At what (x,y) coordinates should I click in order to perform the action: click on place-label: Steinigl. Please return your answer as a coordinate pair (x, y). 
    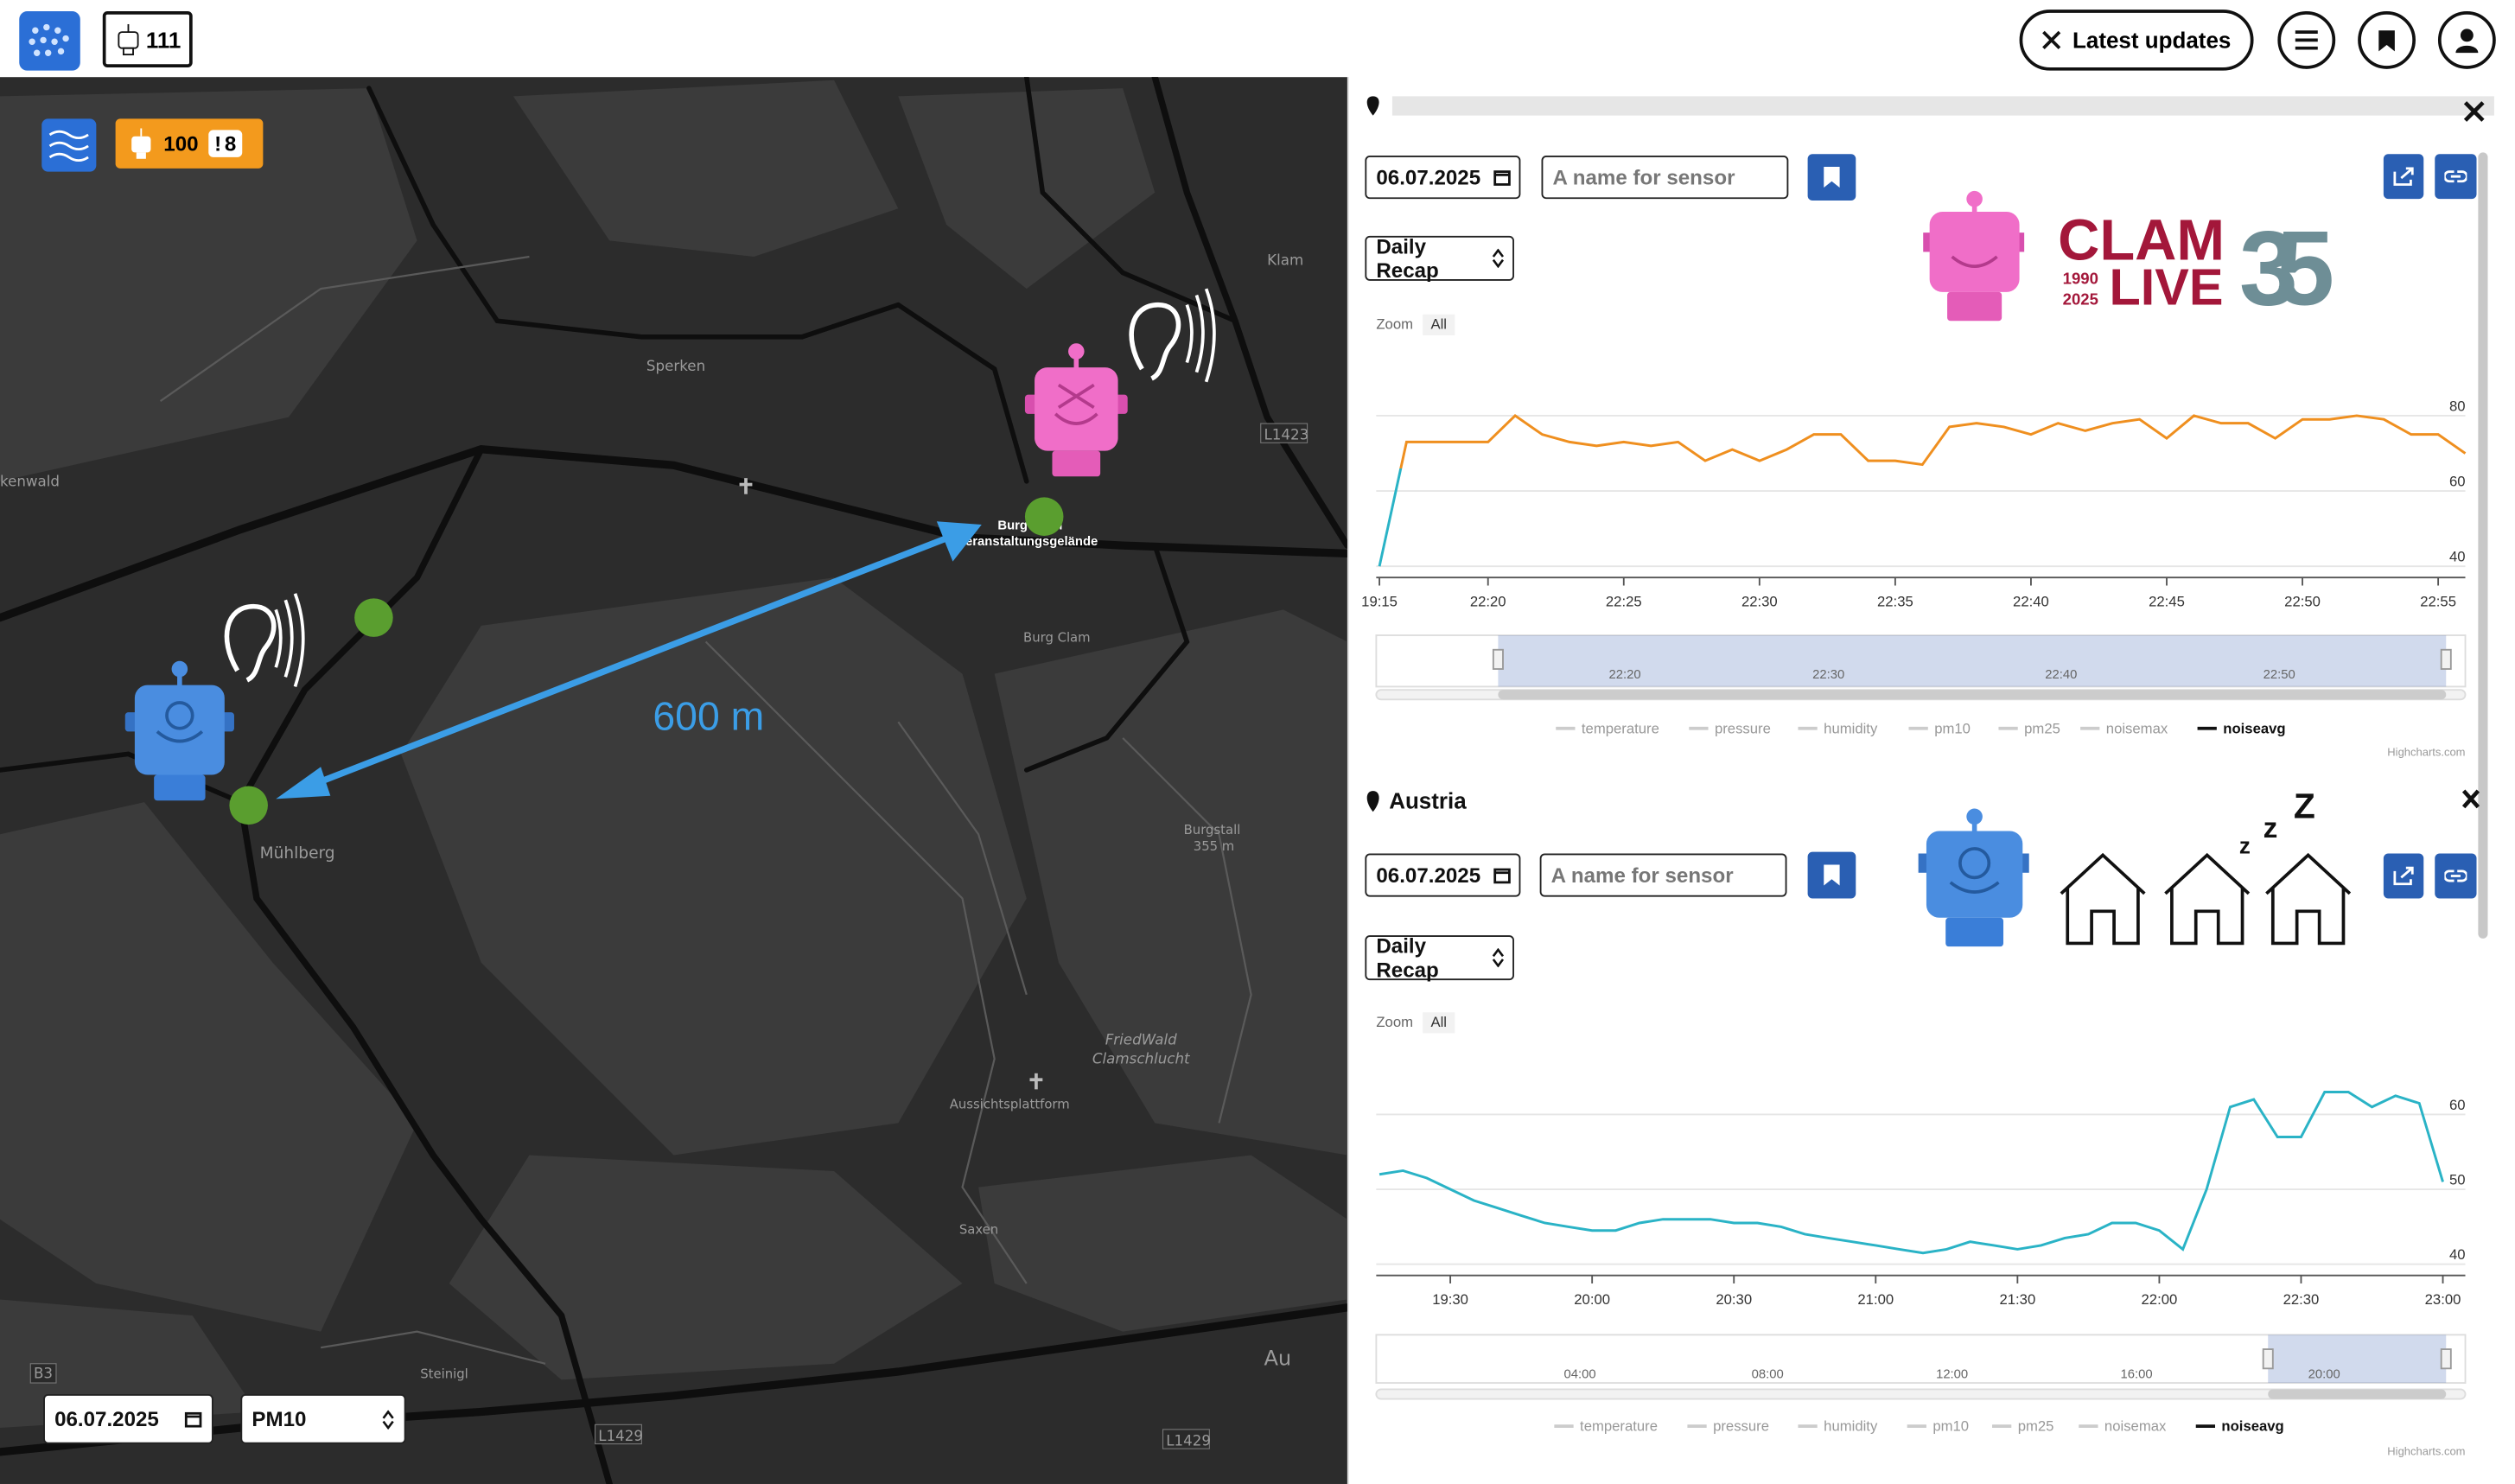
    Looking at the image, I should click on (444, 1374).